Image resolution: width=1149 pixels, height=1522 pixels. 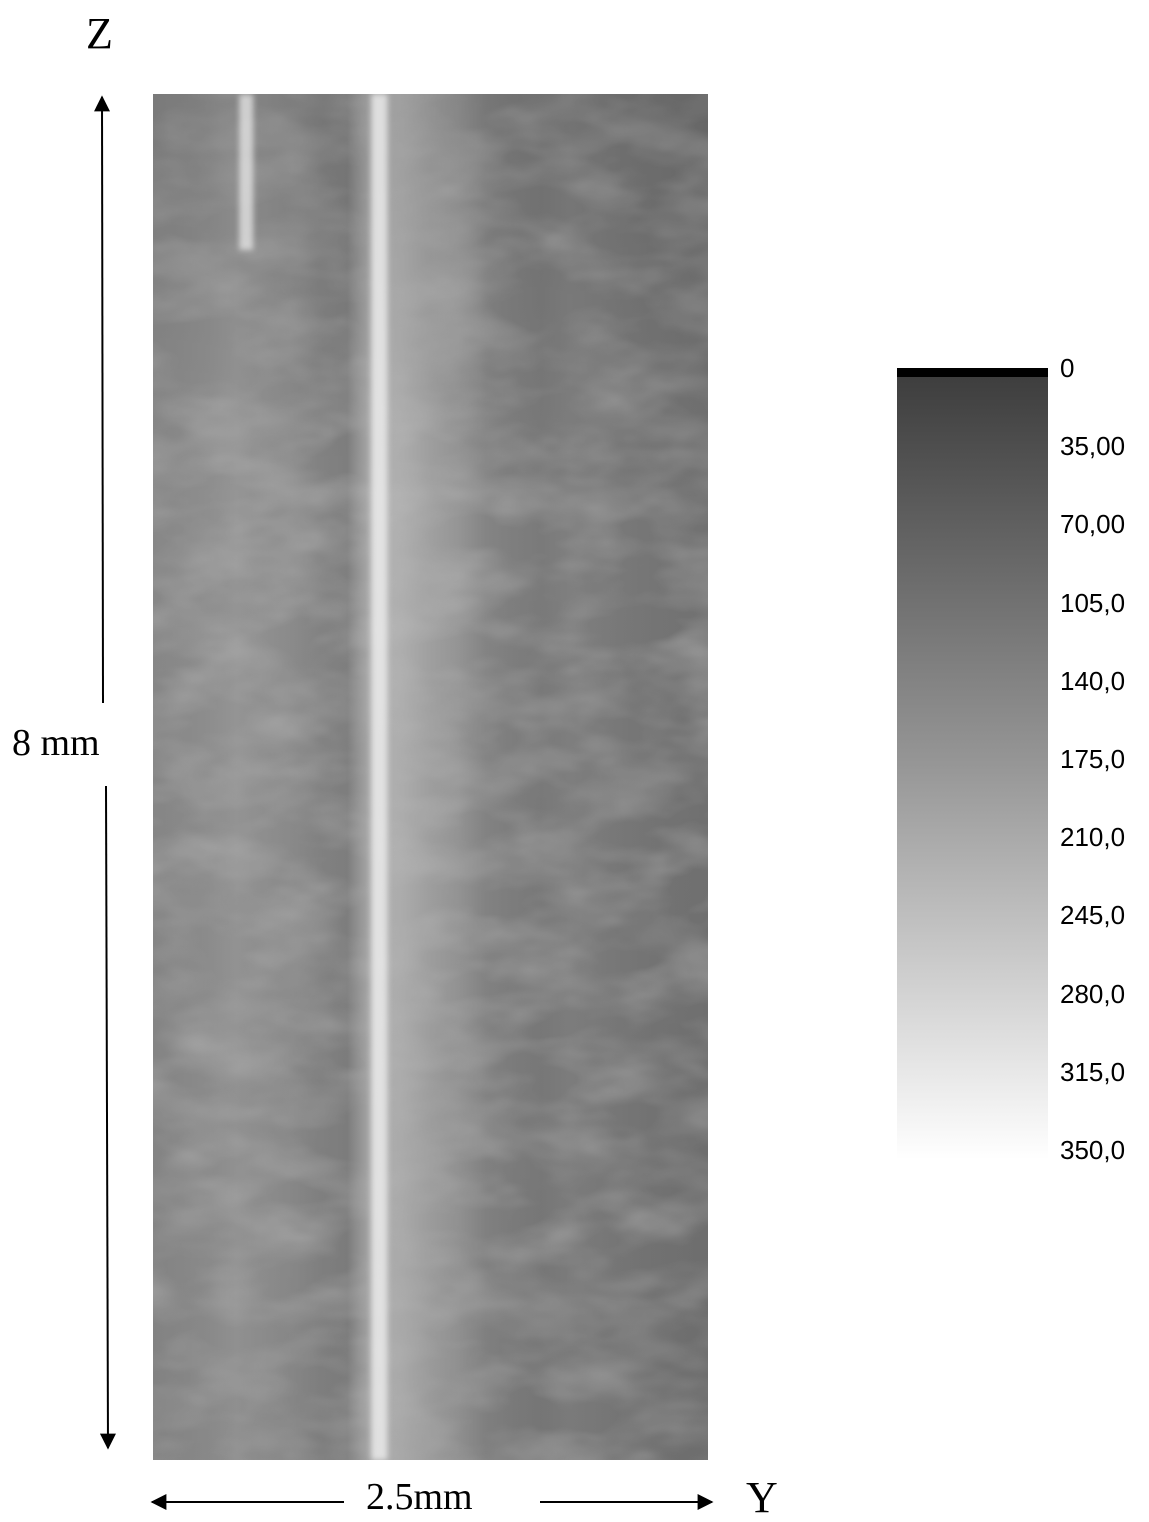 I want to click on colorbar-tick-label: 140,0, so click(x=1093, y=680).